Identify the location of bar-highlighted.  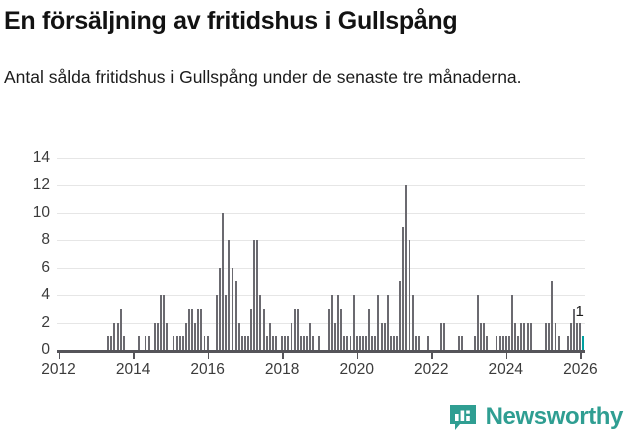
(583, 343).